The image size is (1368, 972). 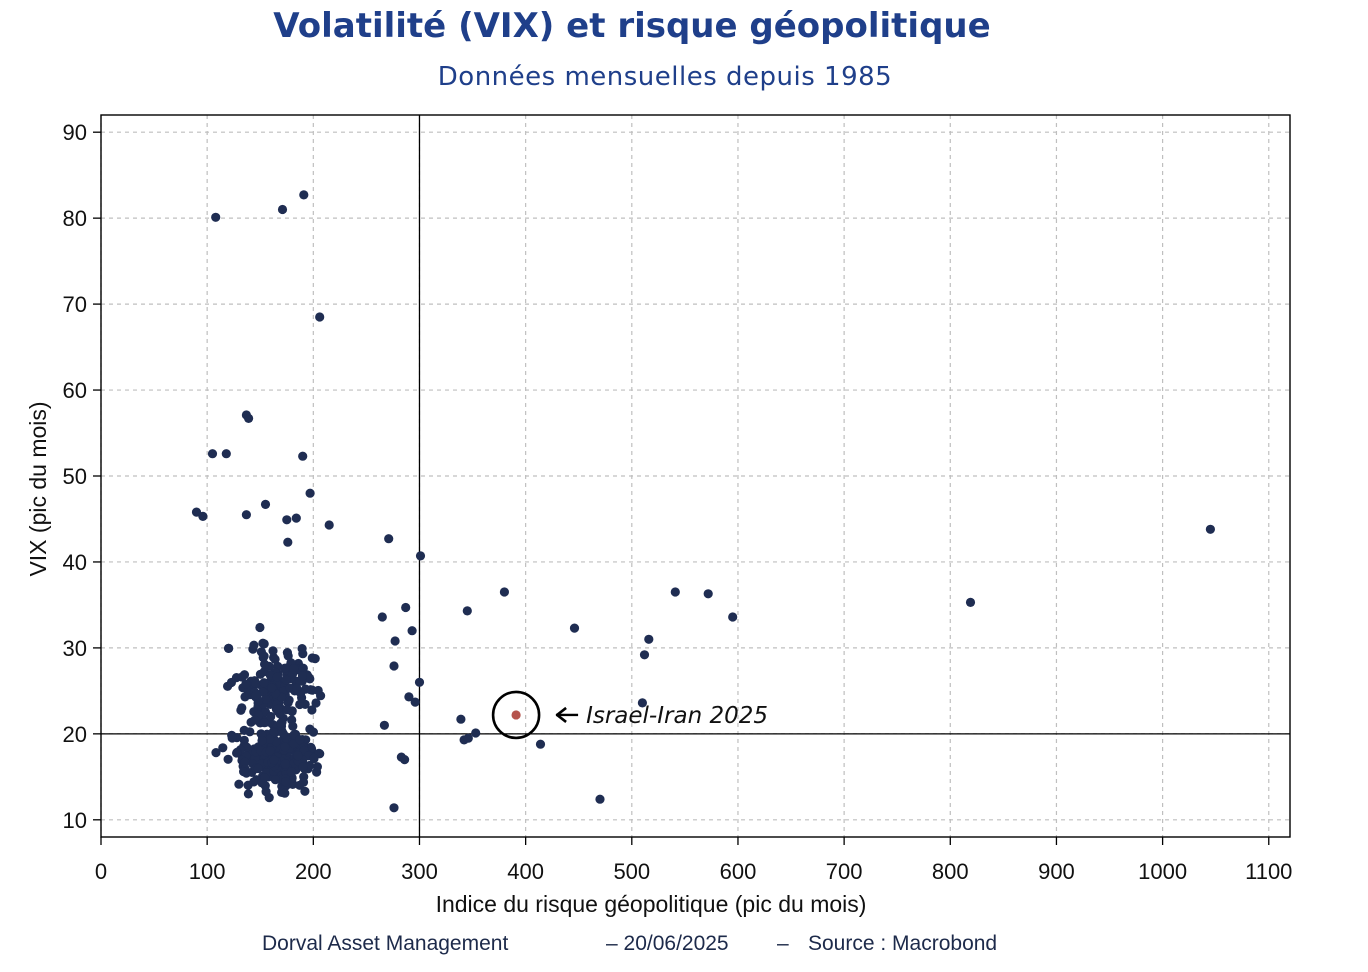 I want to click on footer-date: – 20/06/2025, so click(x=667, y=943).